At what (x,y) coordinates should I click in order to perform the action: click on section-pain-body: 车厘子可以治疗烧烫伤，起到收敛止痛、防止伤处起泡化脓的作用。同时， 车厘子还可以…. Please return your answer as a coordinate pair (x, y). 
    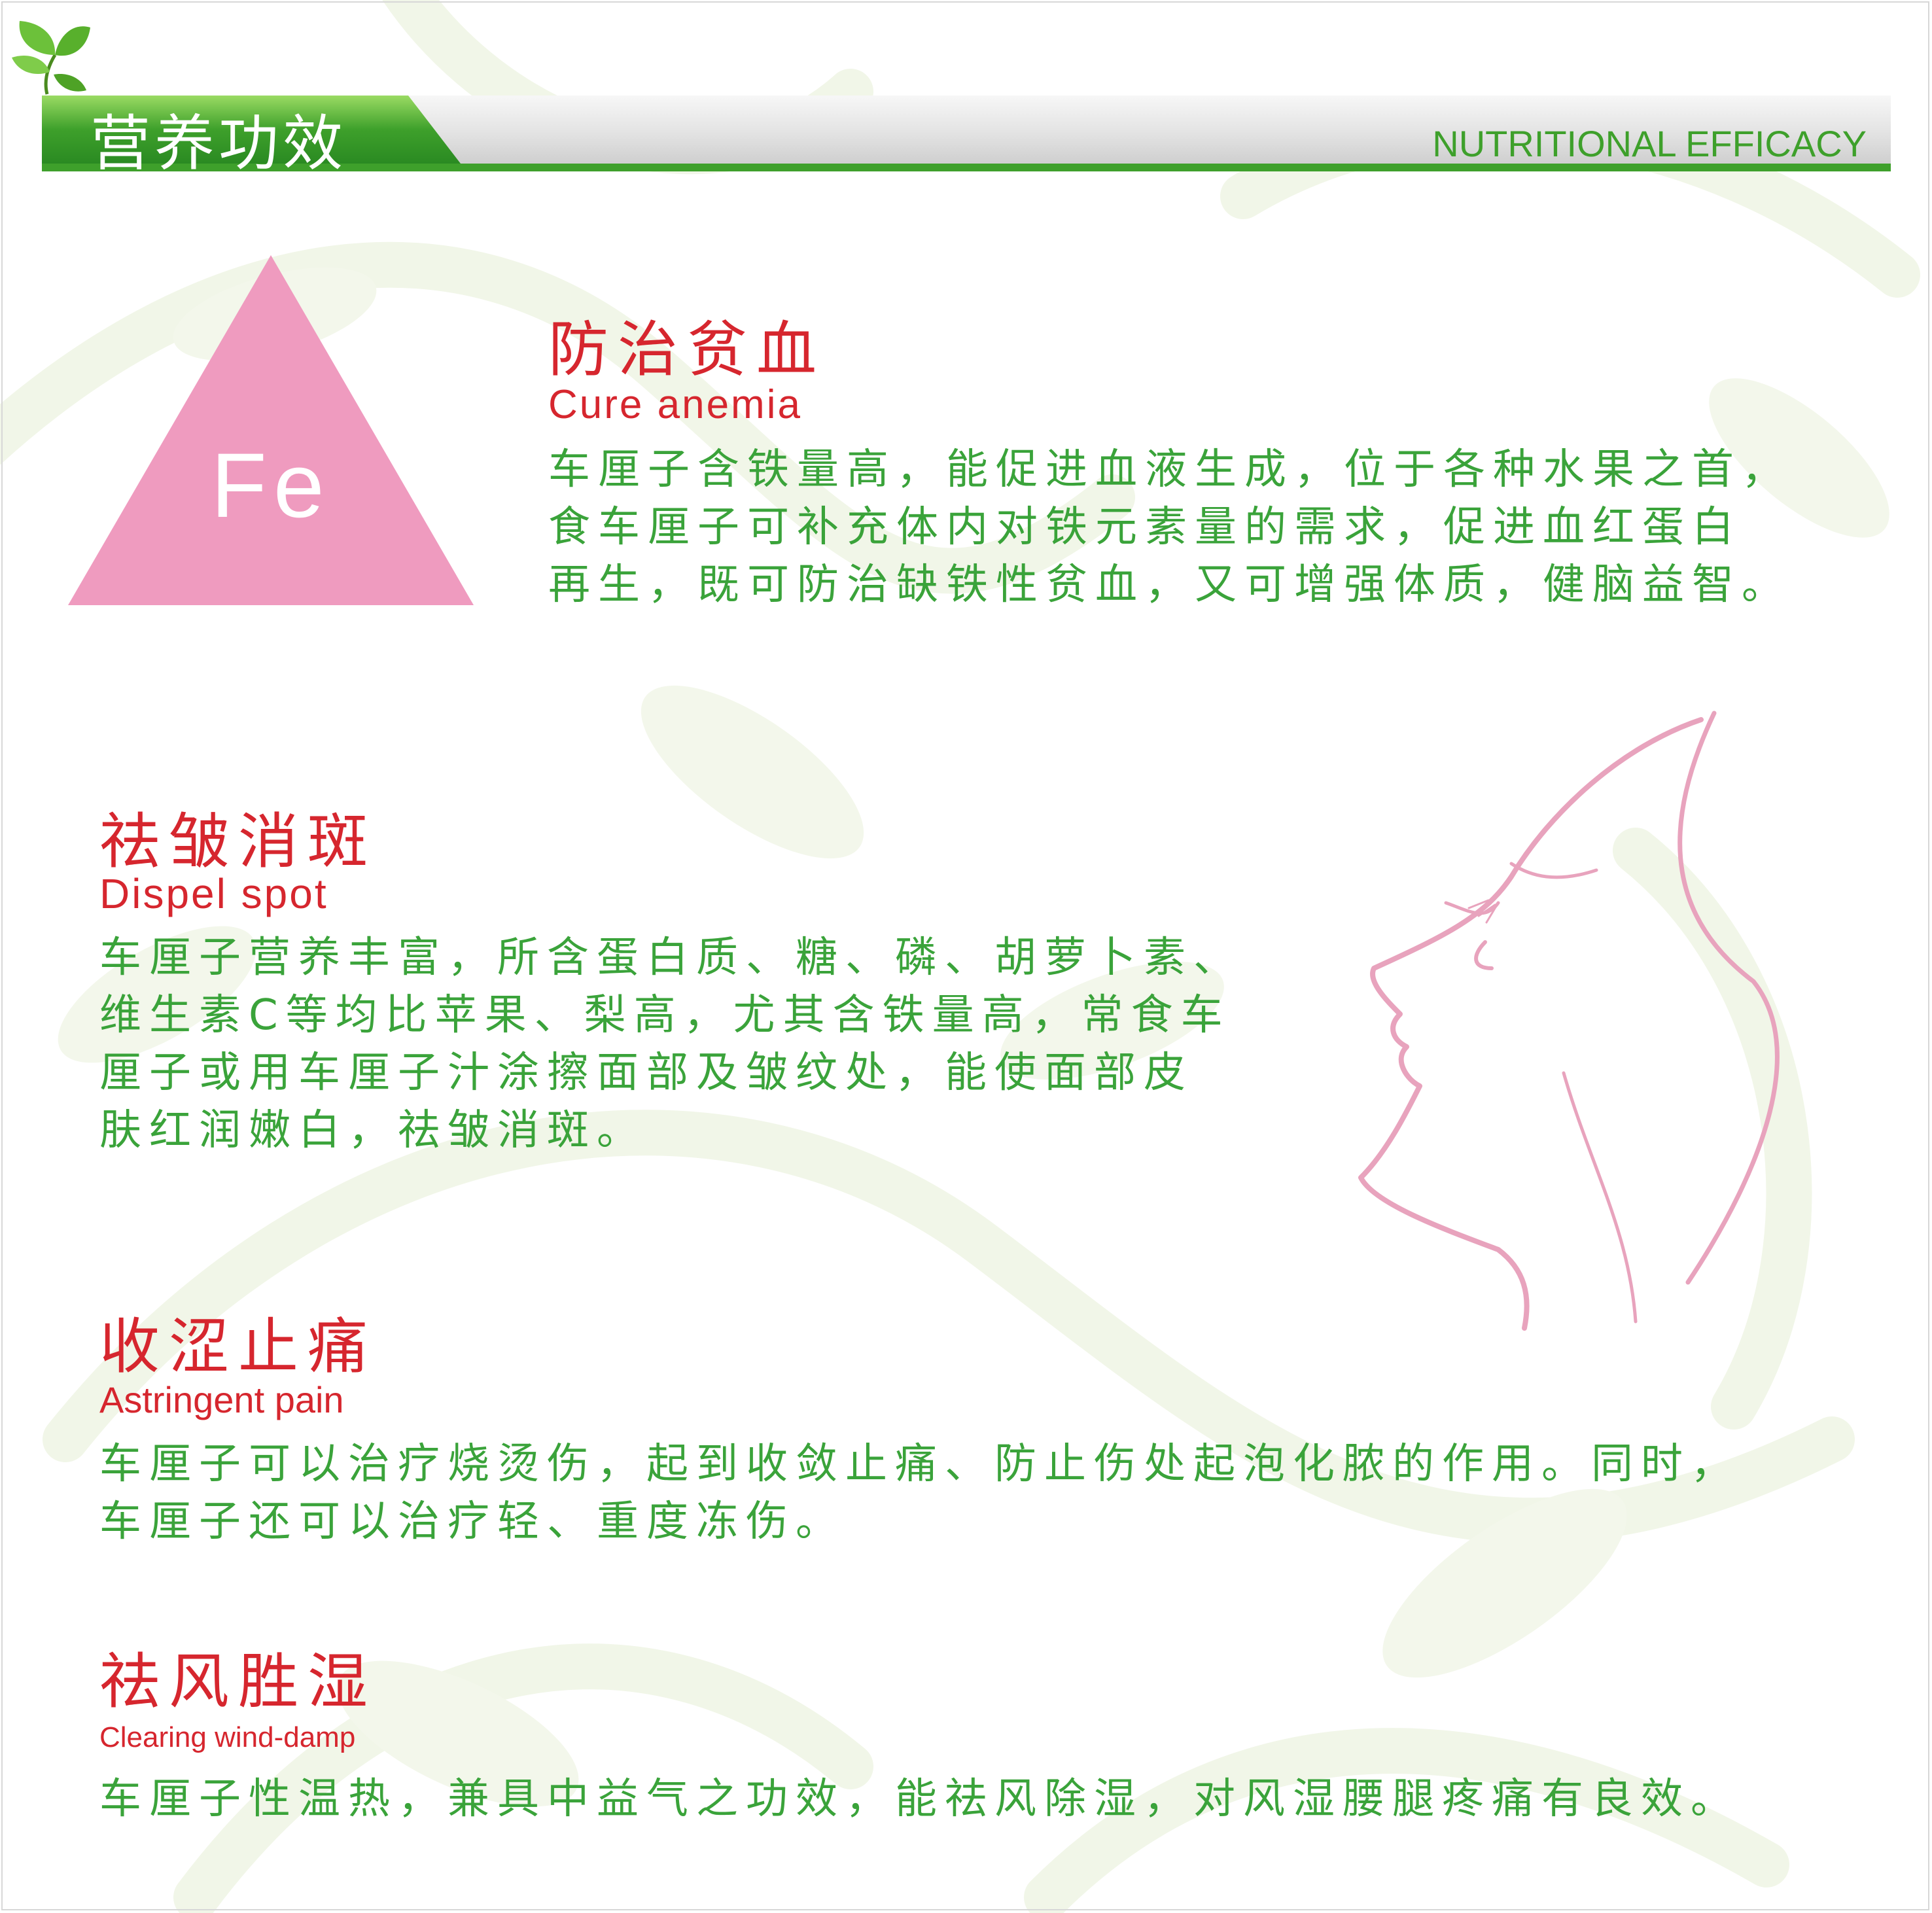
    Looking at the image, I should click on (919, 1493).